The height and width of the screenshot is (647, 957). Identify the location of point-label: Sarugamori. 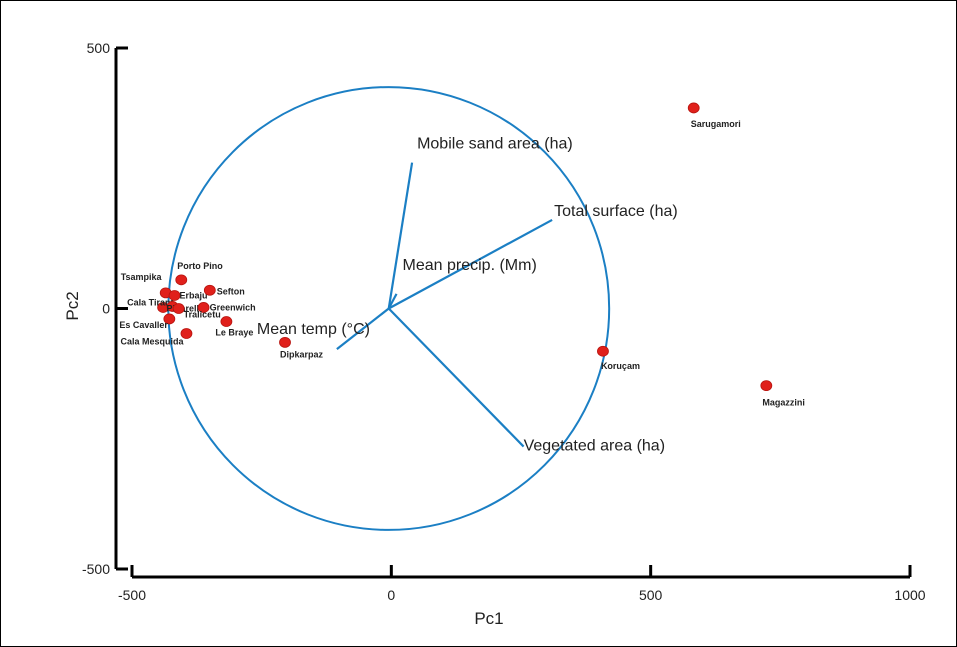
(716, 124).